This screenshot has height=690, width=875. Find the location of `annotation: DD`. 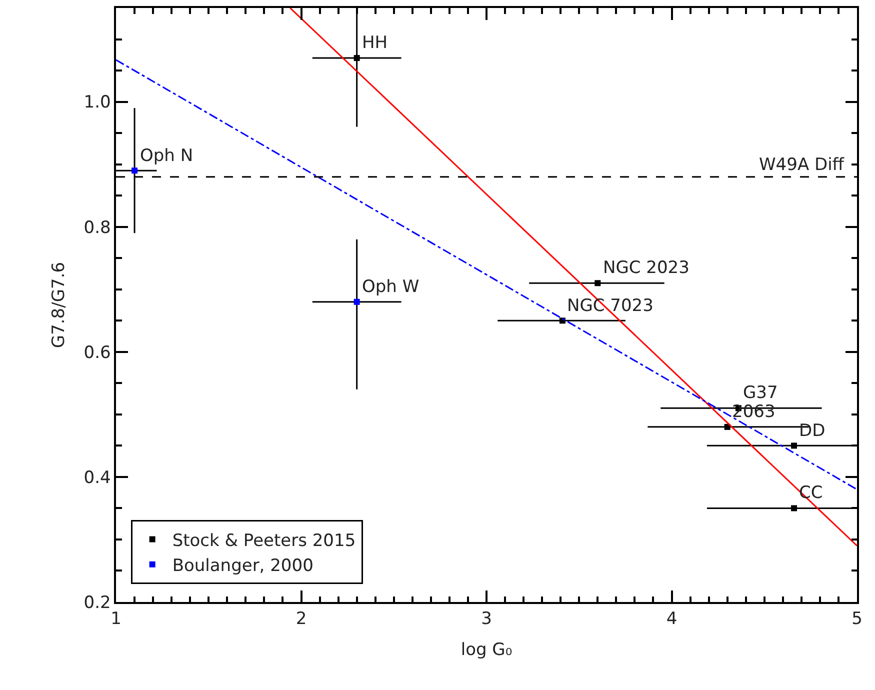

annotation: DD is located at coordinates (812, 431).